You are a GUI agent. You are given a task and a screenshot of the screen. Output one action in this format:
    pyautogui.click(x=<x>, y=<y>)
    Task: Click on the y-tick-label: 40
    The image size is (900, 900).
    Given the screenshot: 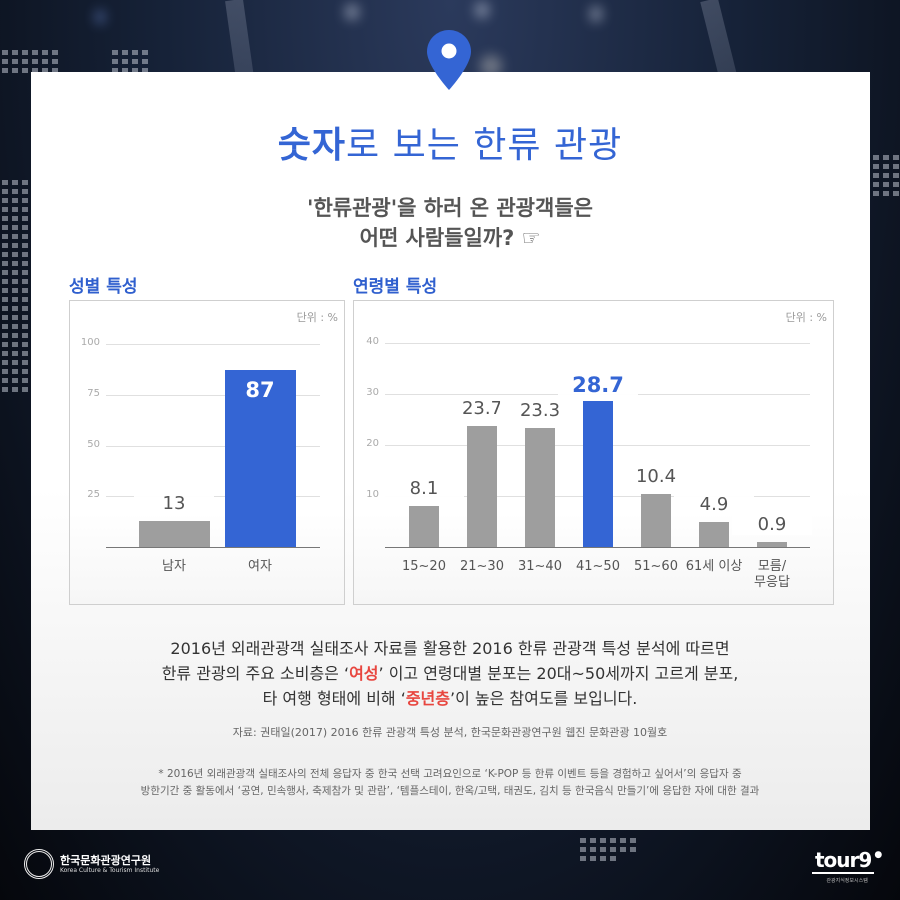 What is the action you would take?
    pyautogui.click(x=372, y=341)
    